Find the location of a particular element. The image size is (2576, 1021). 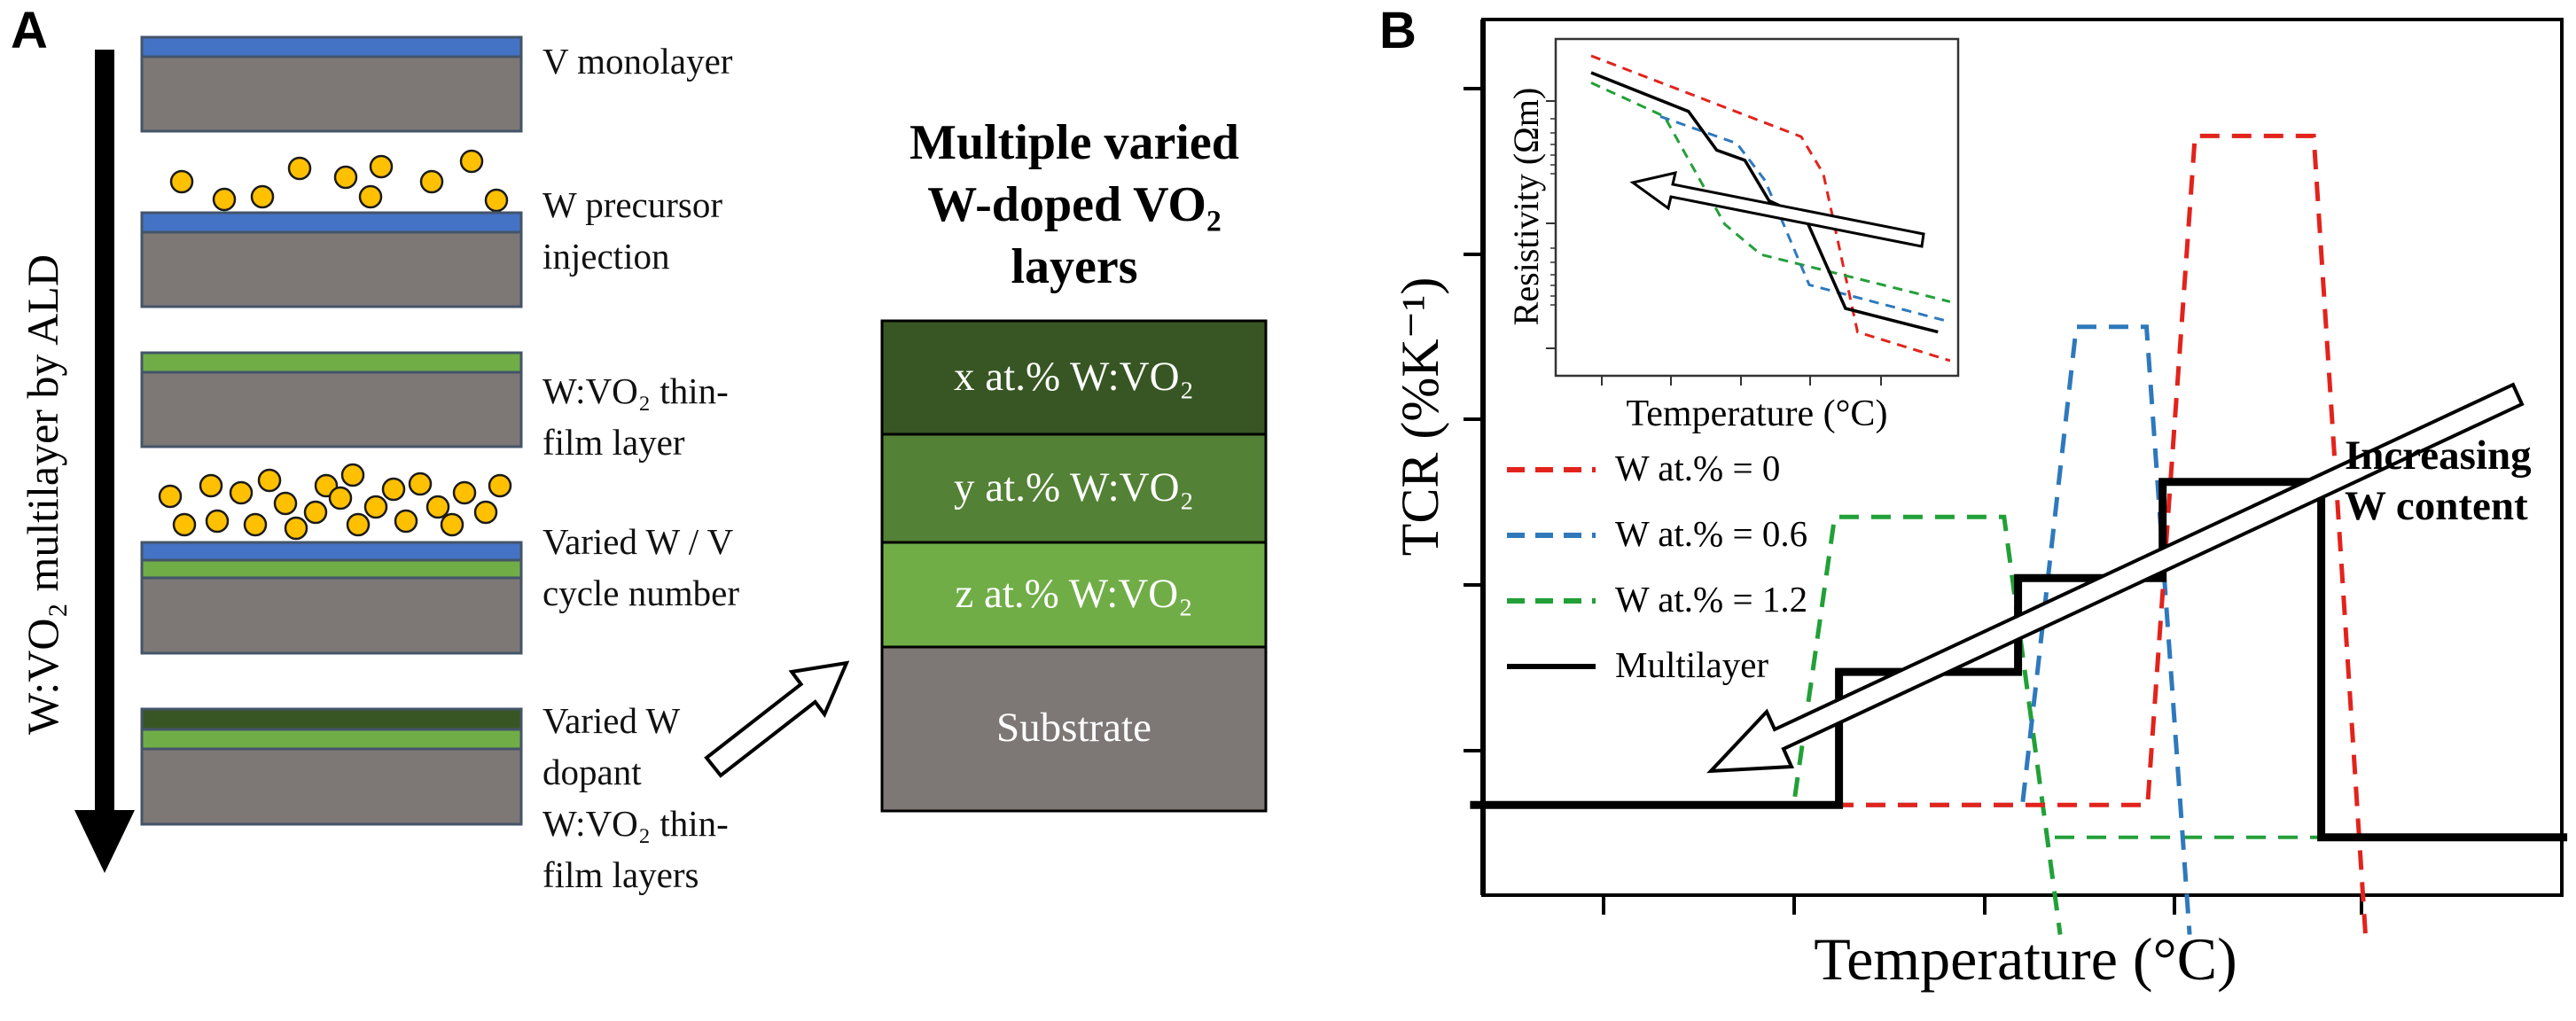

stack-substrate-label: Substrate is located at coordinates (1073, 728).